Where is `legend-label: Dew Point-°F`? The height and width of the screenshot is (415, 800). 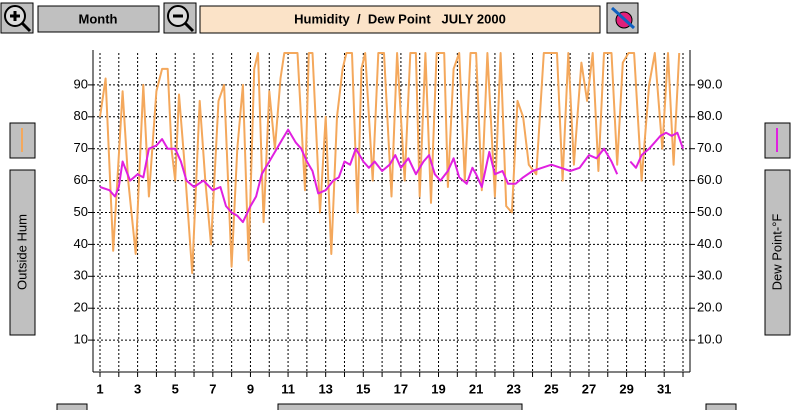
legend-label: Dew Point-°F is located at coordinates (776, 252).